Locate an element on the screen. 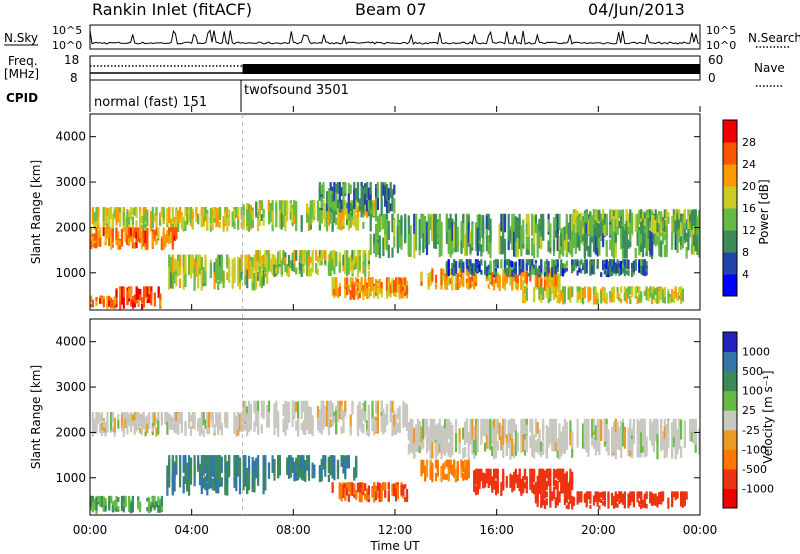  power-colorbar-label: Power [dB] is located at coordinates (764, 211).